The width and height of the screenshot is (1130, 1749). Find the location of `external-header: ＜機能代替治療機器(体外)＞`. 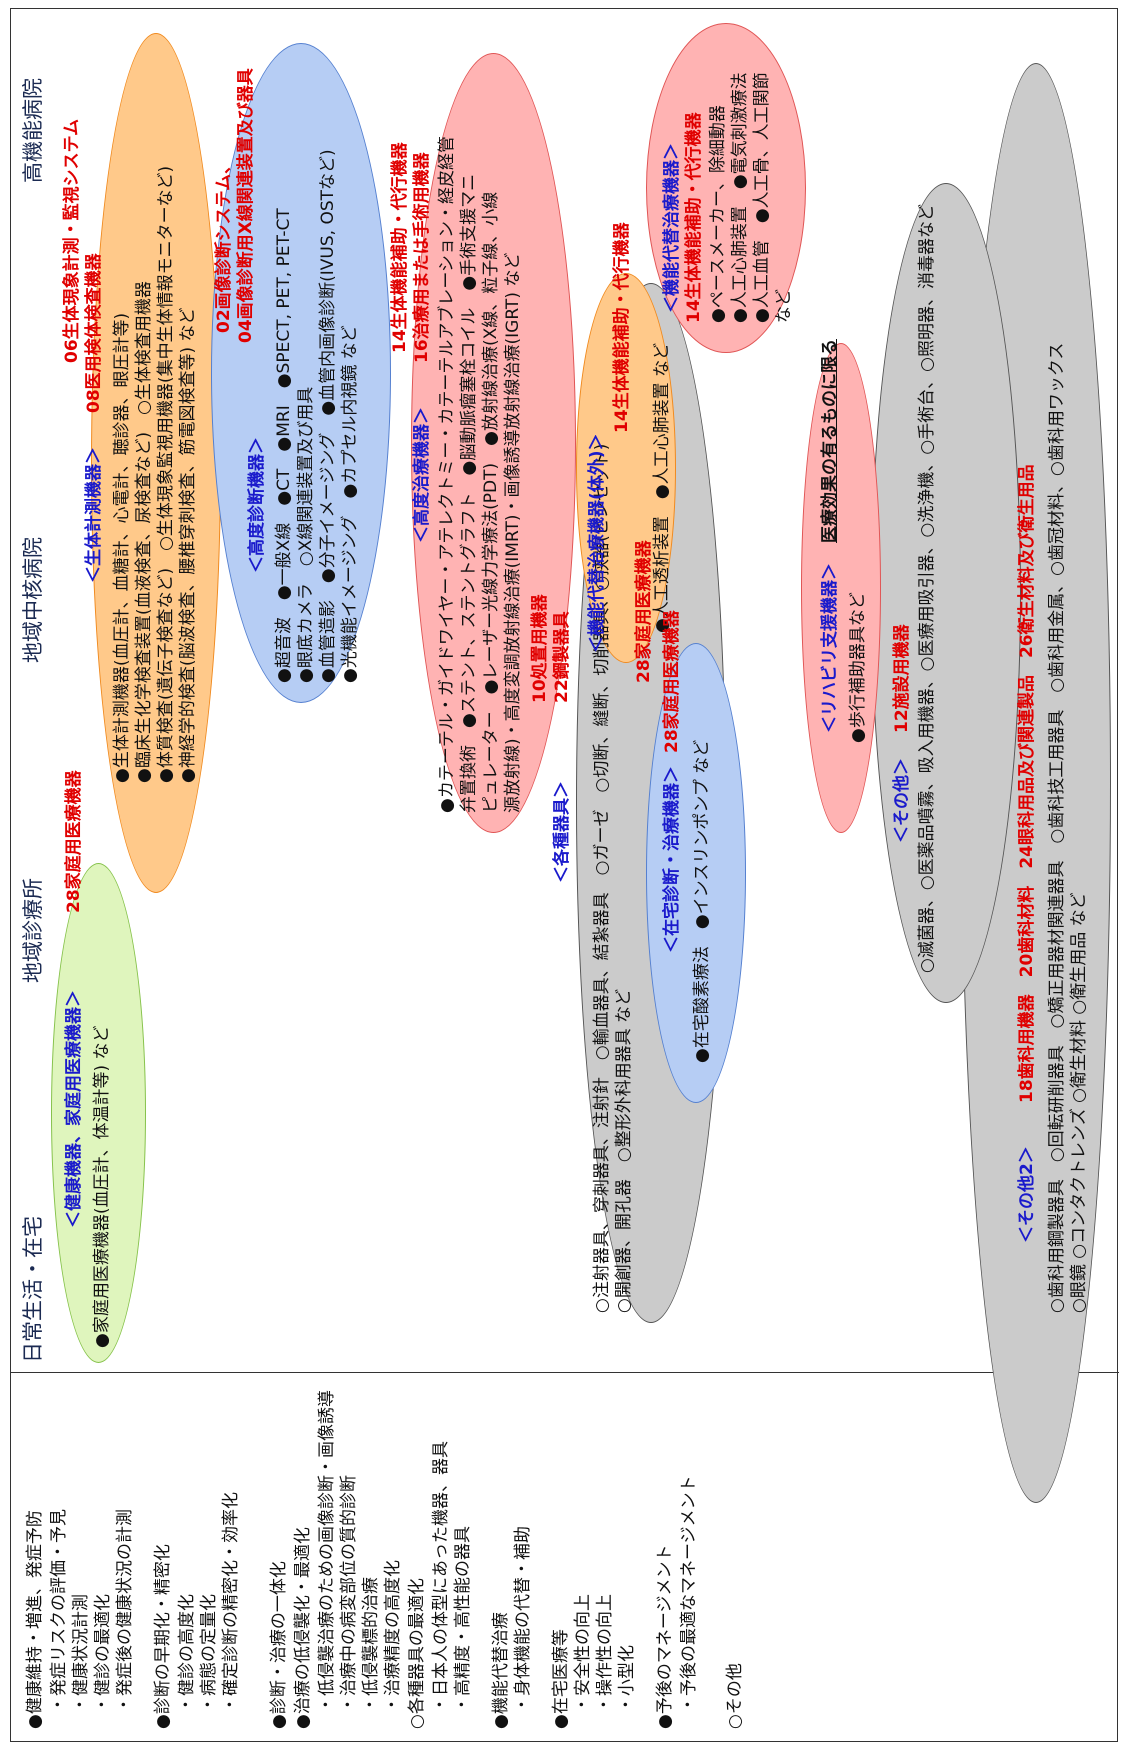

external-header: ＜機能代替治療機器(体外)＞ is located at coordinates (597, 543).